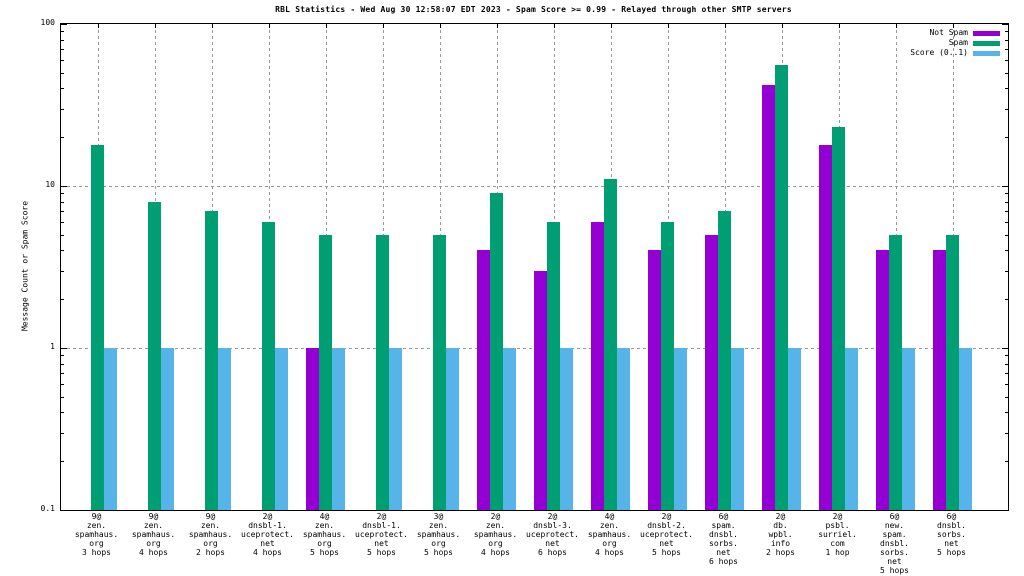  I want to click on x-axis-label-line: uceprotect., so click(552, 534).